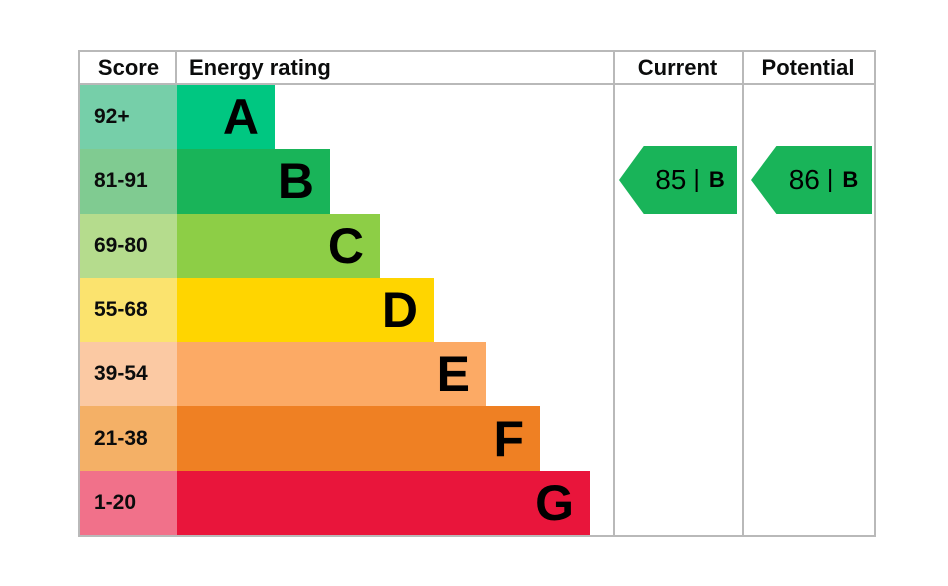 This screenshot has width=948, height=586. What do you see at coordinates (399, 309) in the screenshot?
I see `rating-letter: D` at bounding box center [399, 309].